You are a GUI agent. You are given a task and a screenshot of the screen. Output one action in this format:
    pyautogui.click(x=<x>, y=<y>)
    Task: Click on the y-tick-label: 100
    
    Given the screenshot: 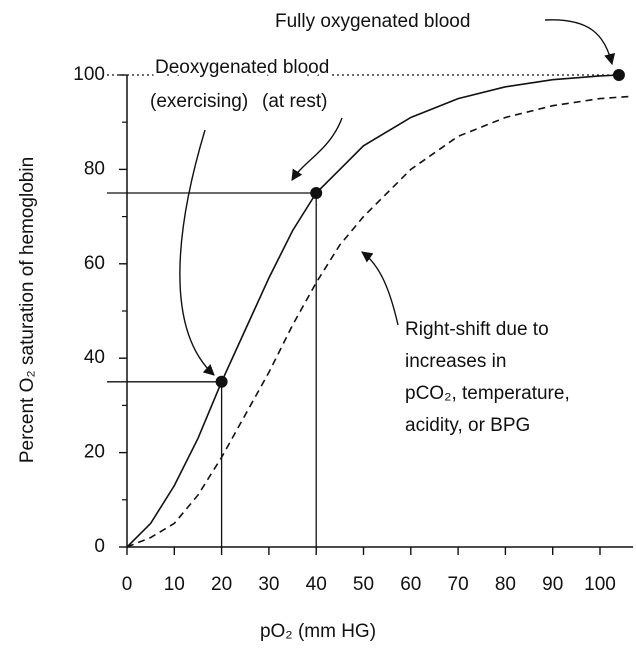 What is the action you would take?
    pyautogui.click(x=89, y=74)
    